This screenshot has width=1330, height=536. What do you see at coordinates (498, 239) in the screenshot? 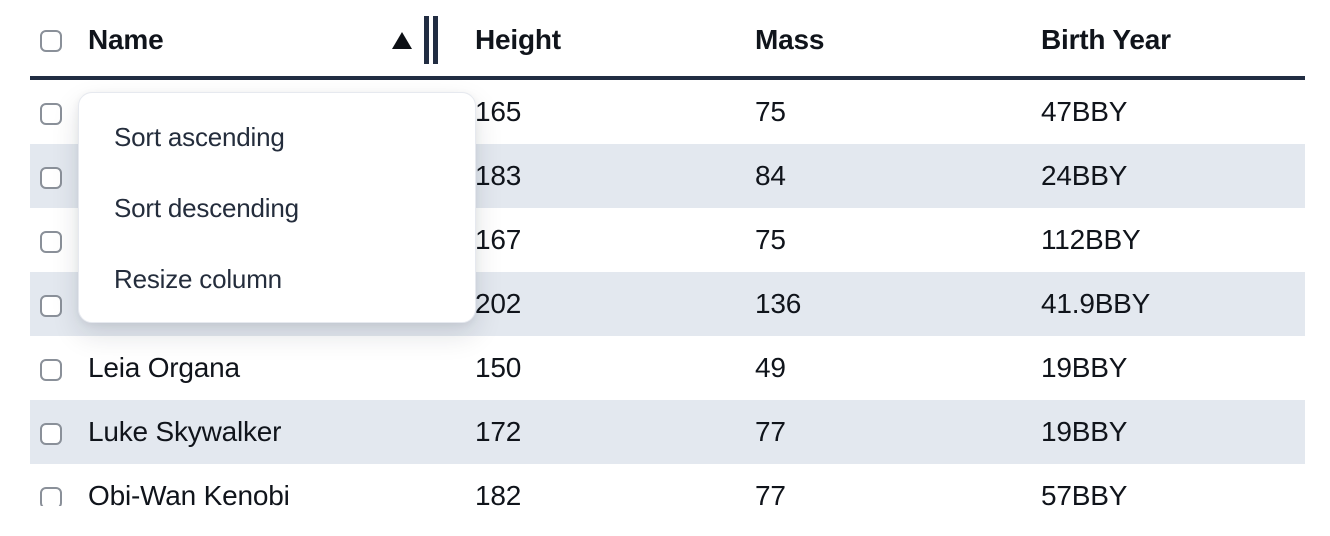
I see `height-cell: 167` at bounding box center [498, 239].